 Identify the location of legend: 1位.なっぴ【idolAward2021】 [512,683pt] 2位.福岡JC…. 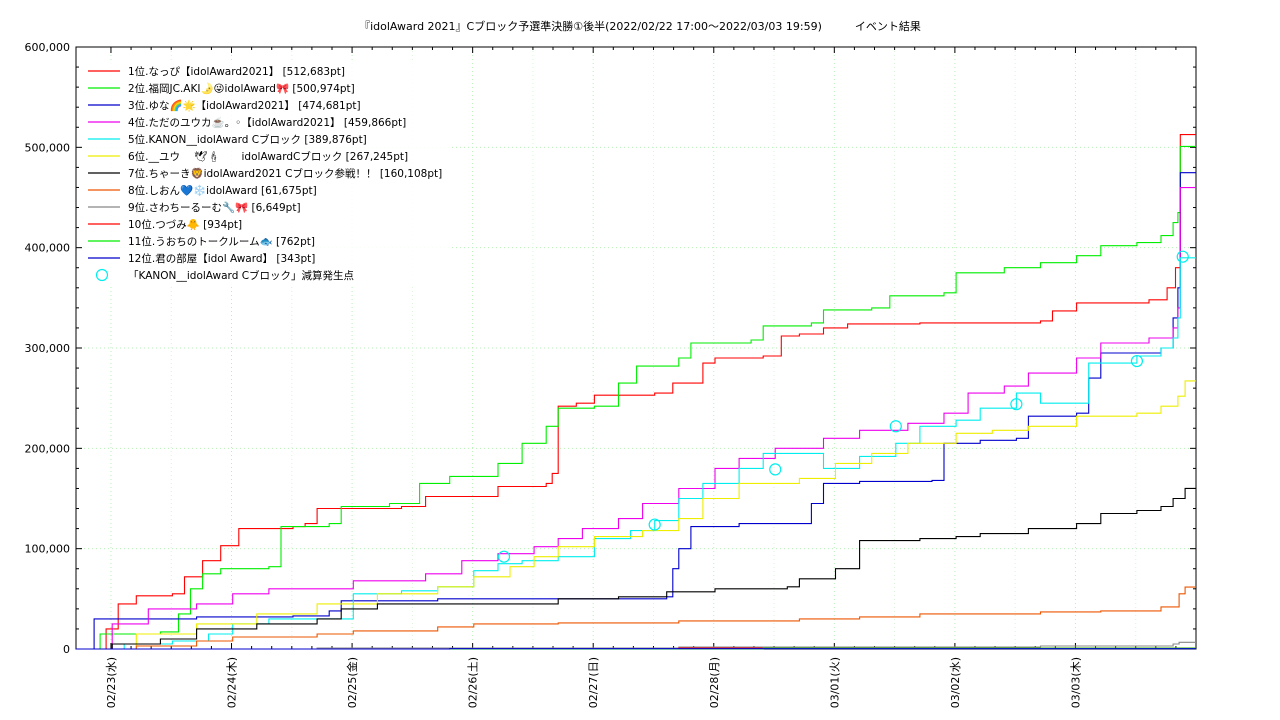
(267, 174).